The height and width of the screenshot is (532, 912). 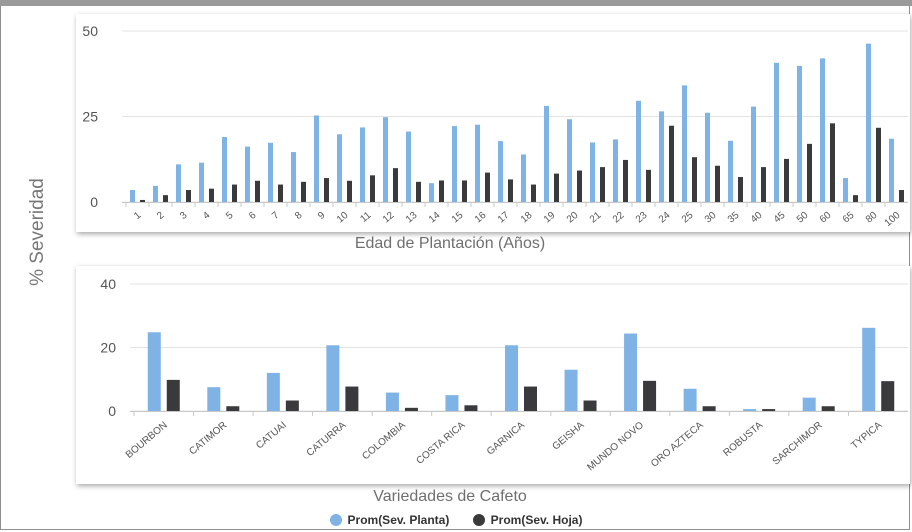 I want to click on legend-dot-hoja, so click(x=478, y=519).